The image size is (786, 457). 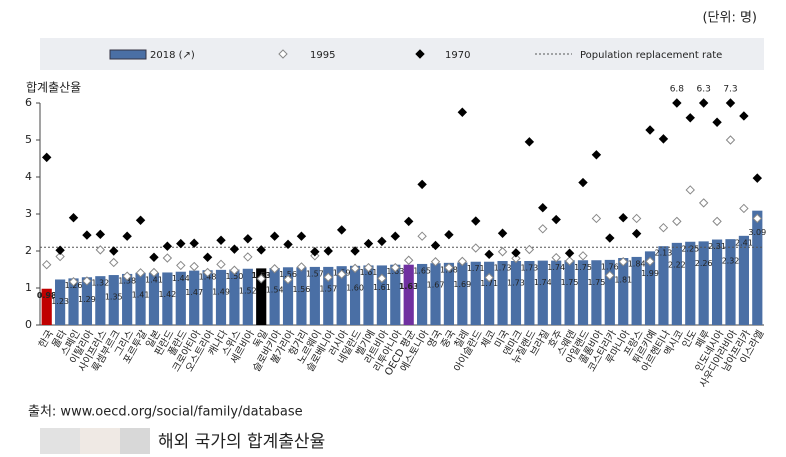 What do you see at coordinates (221, 291) in the screenshot?
I see `value-label: 1.49` at bounding box center [221, 291].